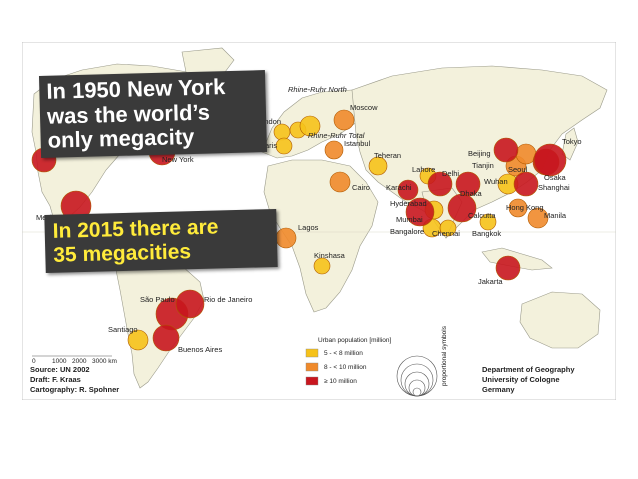 This screenshot has height=479, width=638. Describe the element at coordinates (446, 233) in the screenshot. I see `city-label-chennai: Chennai` at that location.